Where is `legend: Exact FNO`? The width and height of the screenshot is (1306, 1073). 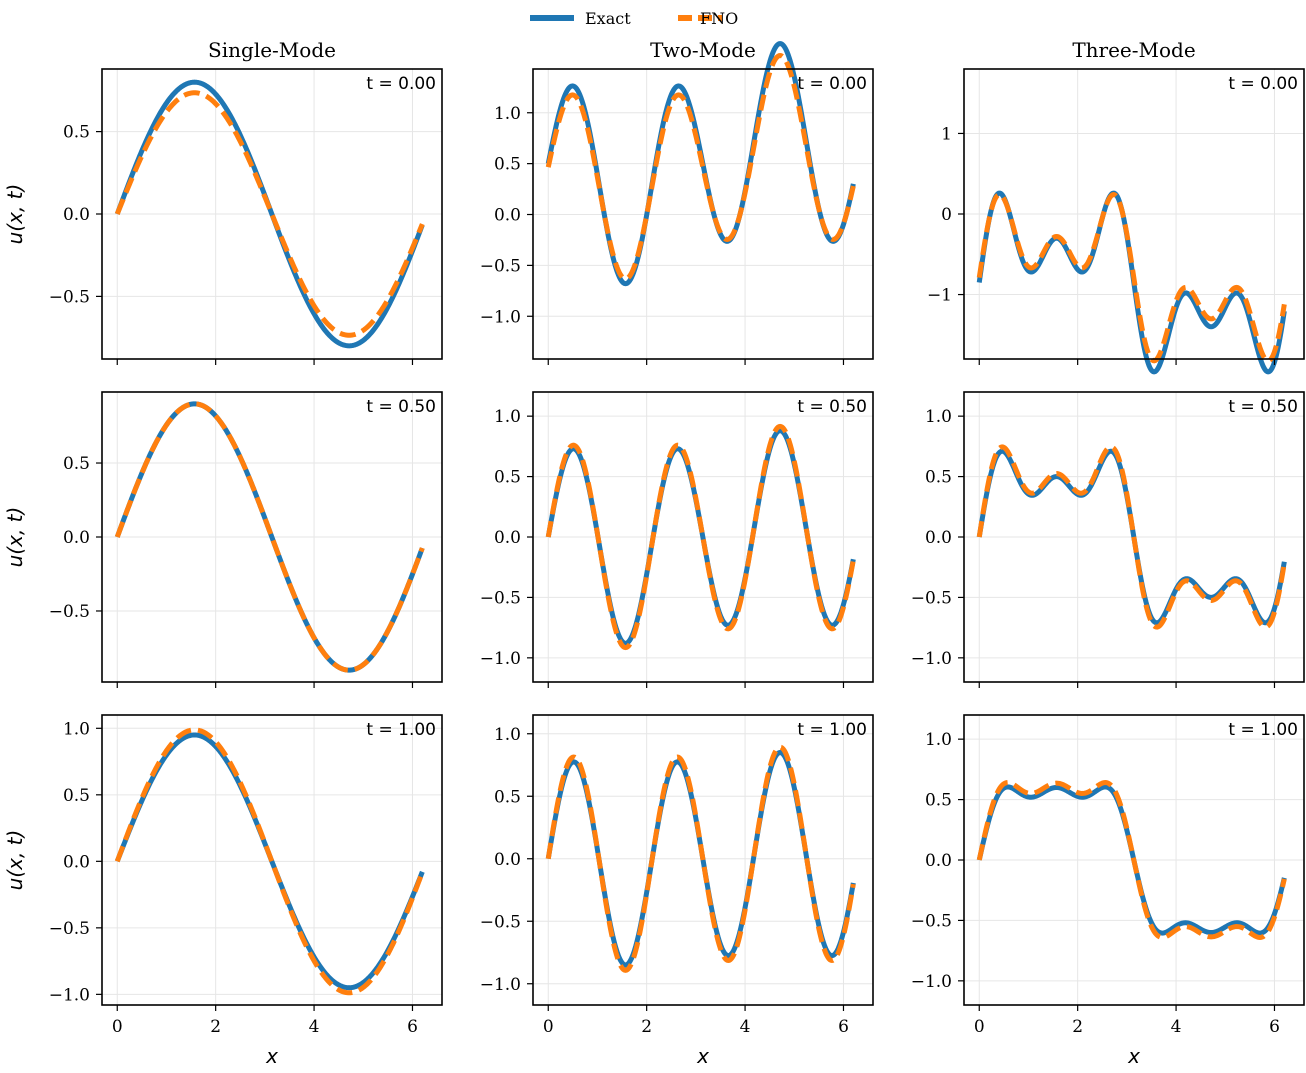 legend: Exact FNO is located at coordinates (634, 18).